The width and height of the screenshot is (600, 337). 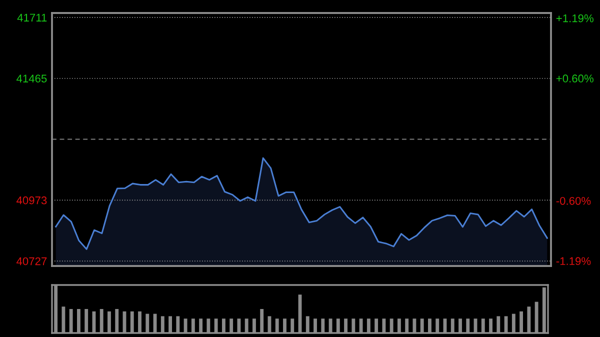 I want to click on y-tick-label: 40973, so click(x=31, y=200).